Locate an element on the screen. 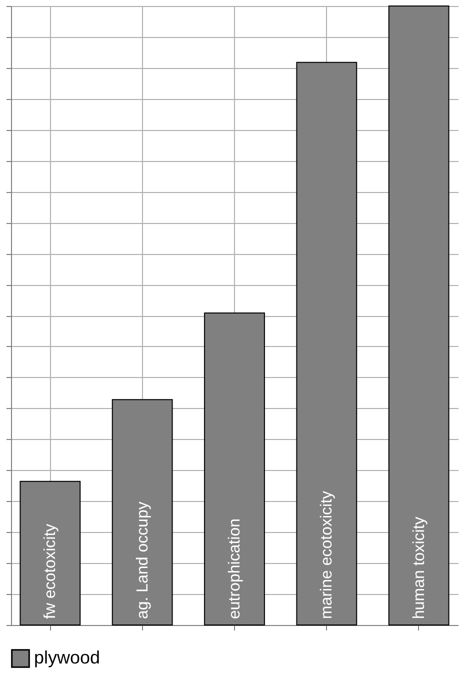  x-tick-label: marine ecotoxicity is located at coordinates (327, 554).